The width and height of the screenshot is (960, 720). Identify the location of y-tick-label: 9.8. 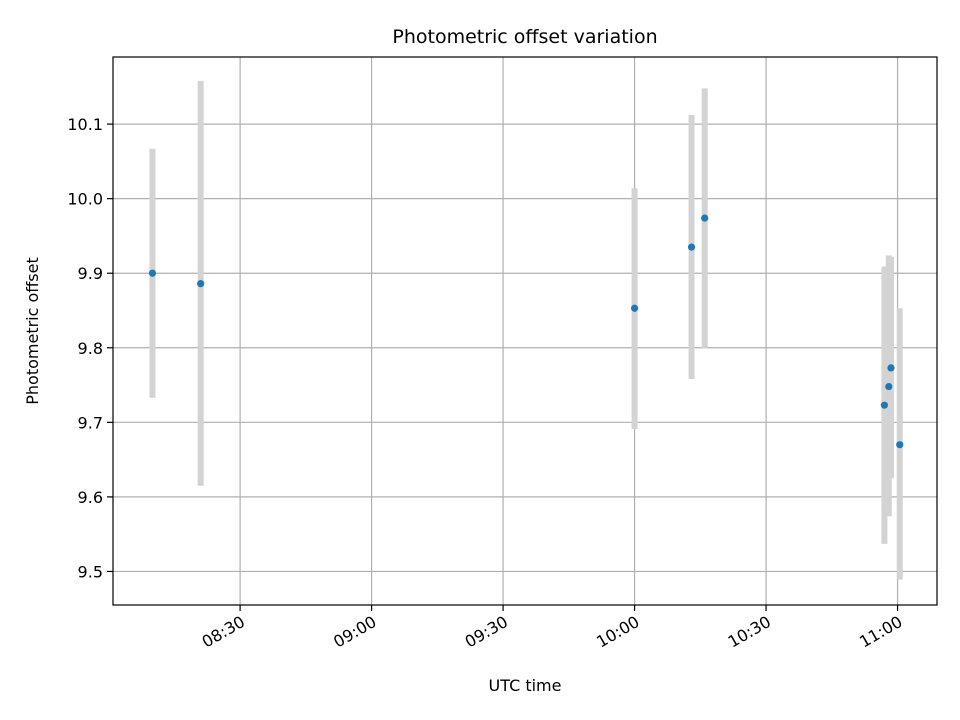
(90, 348).